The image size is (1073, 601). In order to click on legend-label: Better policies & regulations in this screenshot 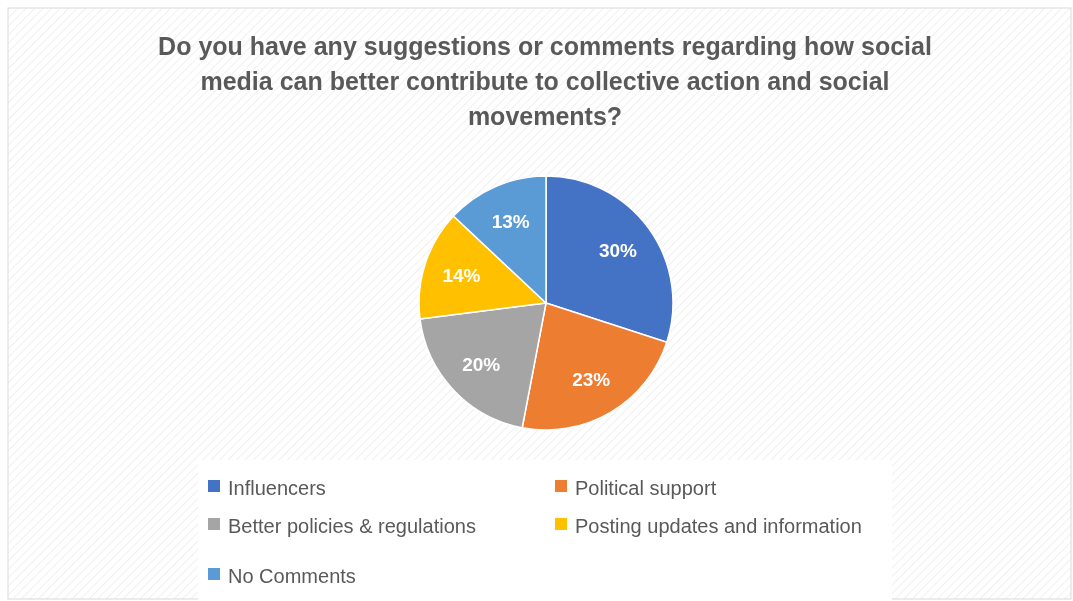, I will do `click(352, 526)`.